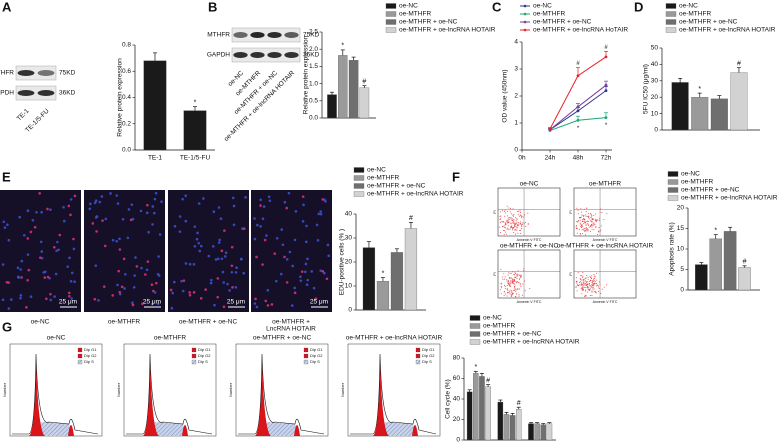 The height and width of the screenshot is (447, 778). I want to click on panel-letter: C, so click(497, 7).